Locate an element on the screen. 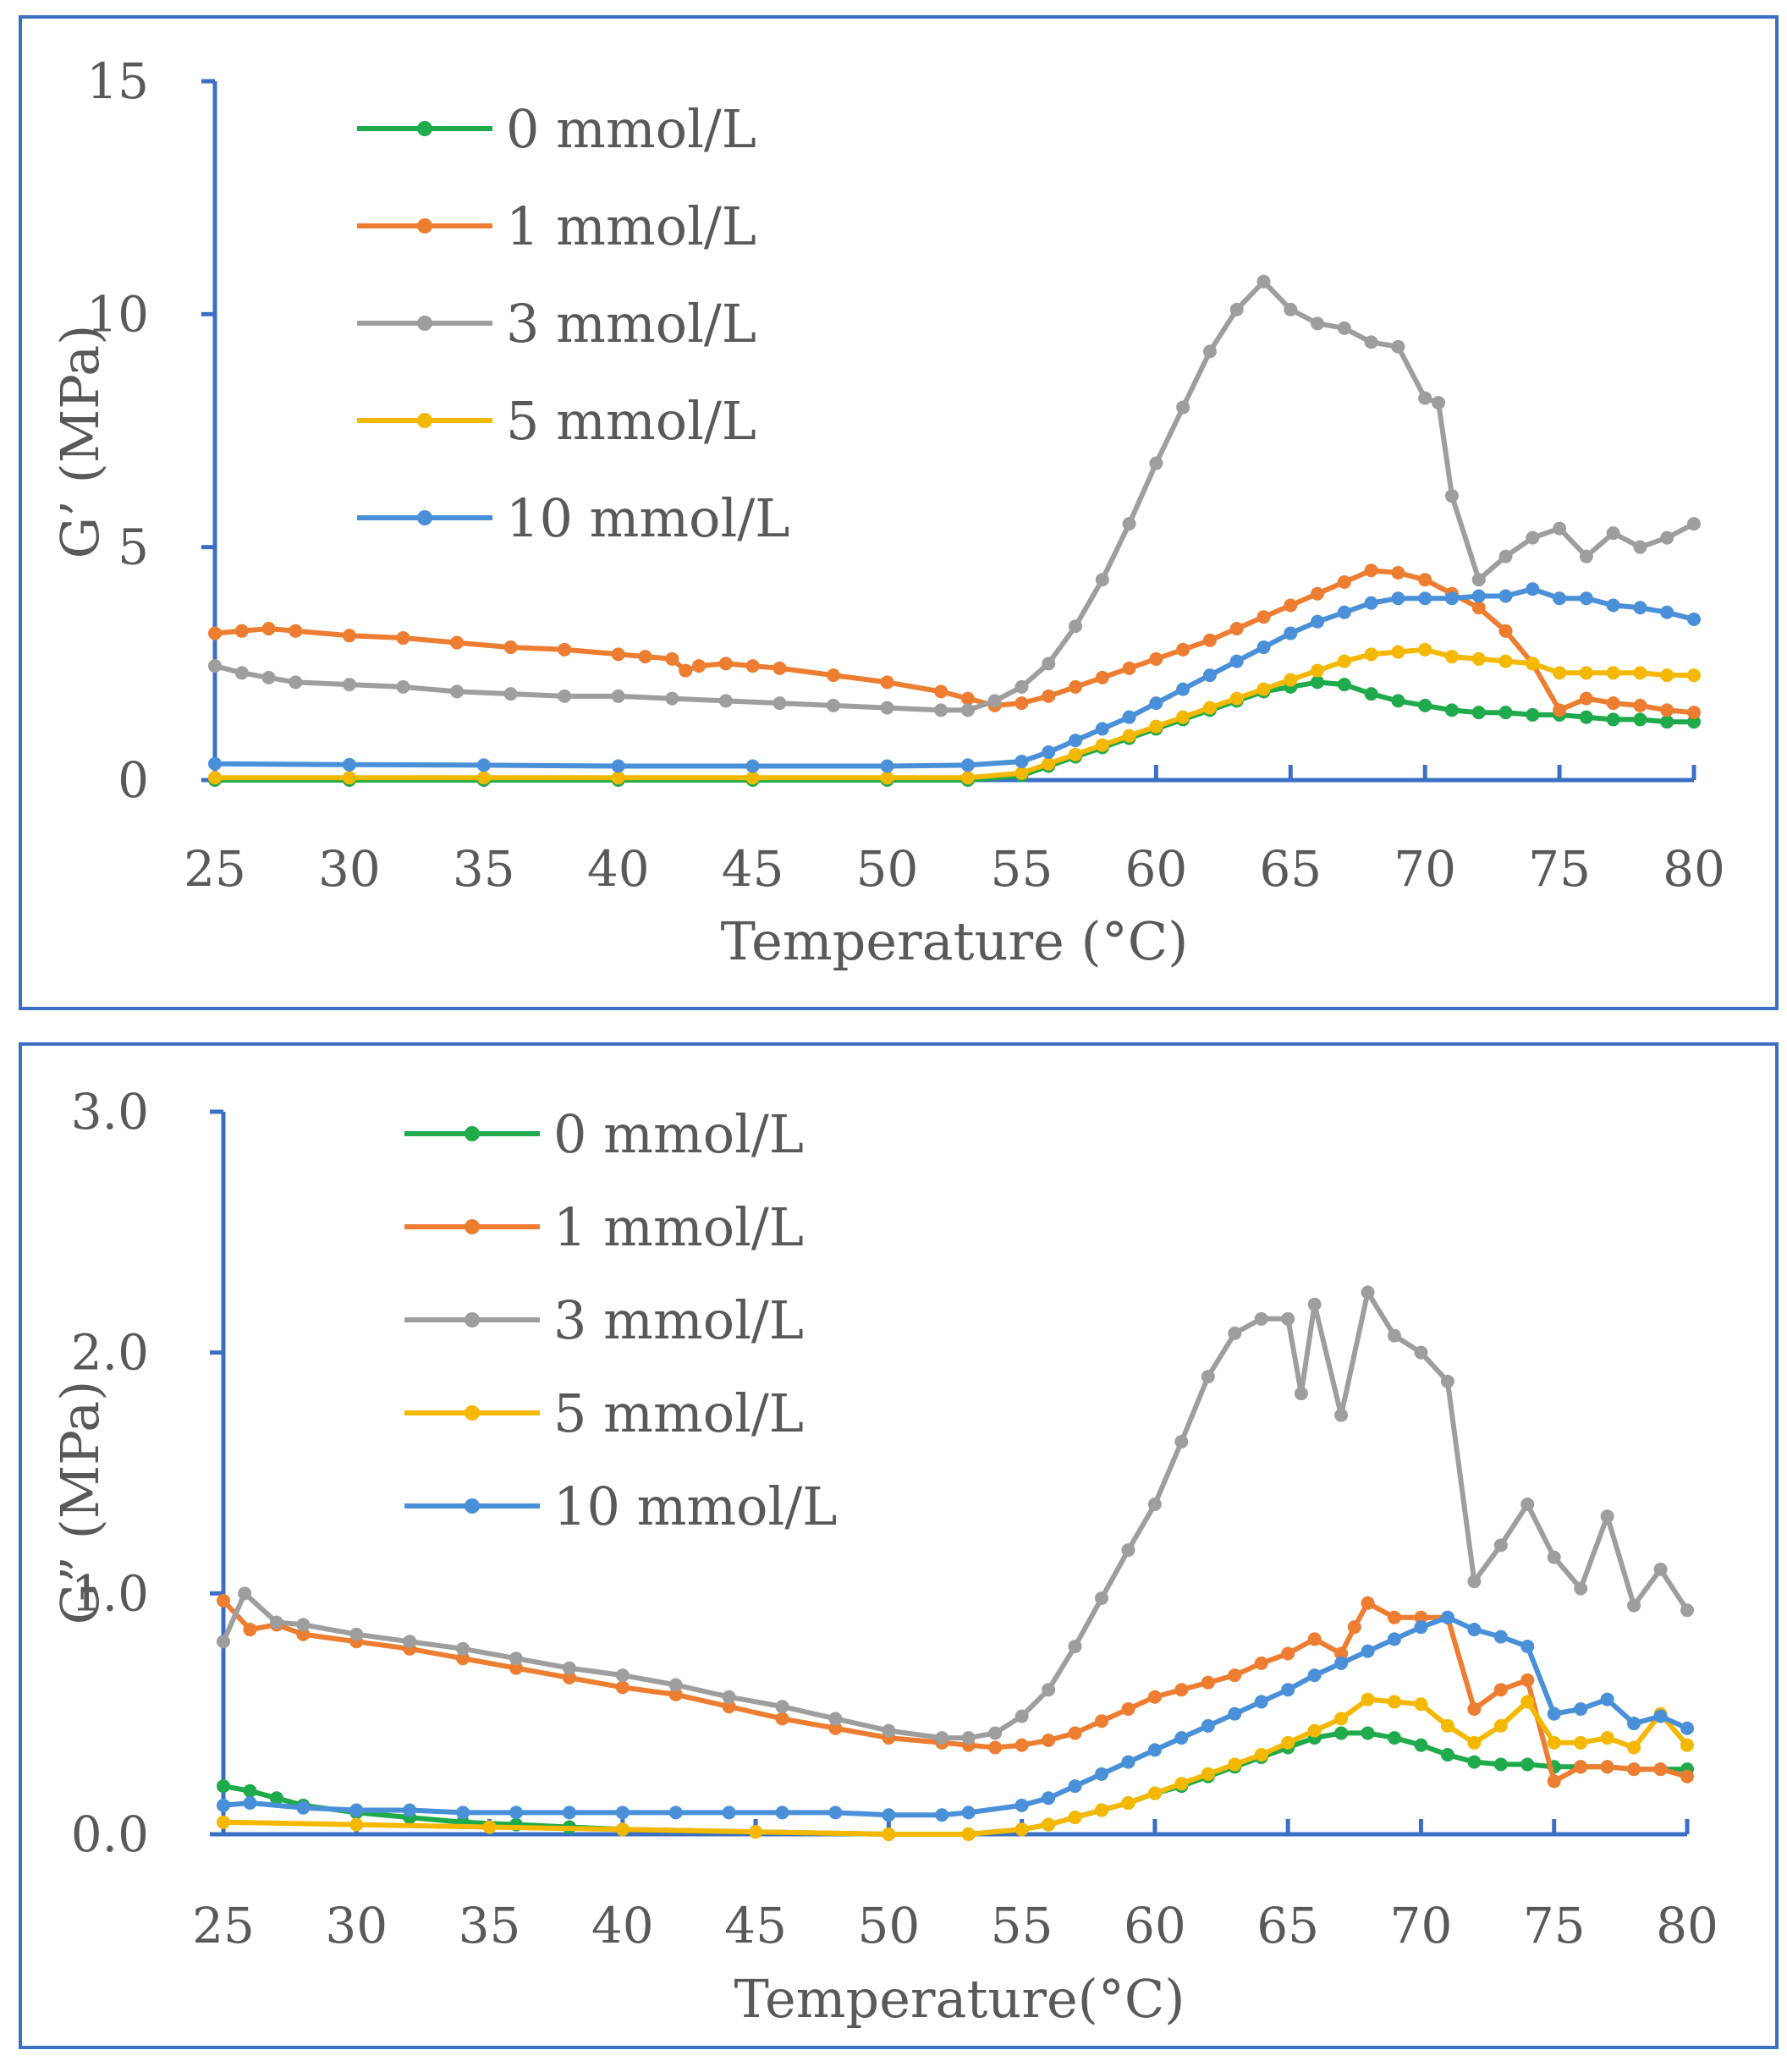  gdouble-x-tick-label: 65 is located at coordinates (1287, 1925).